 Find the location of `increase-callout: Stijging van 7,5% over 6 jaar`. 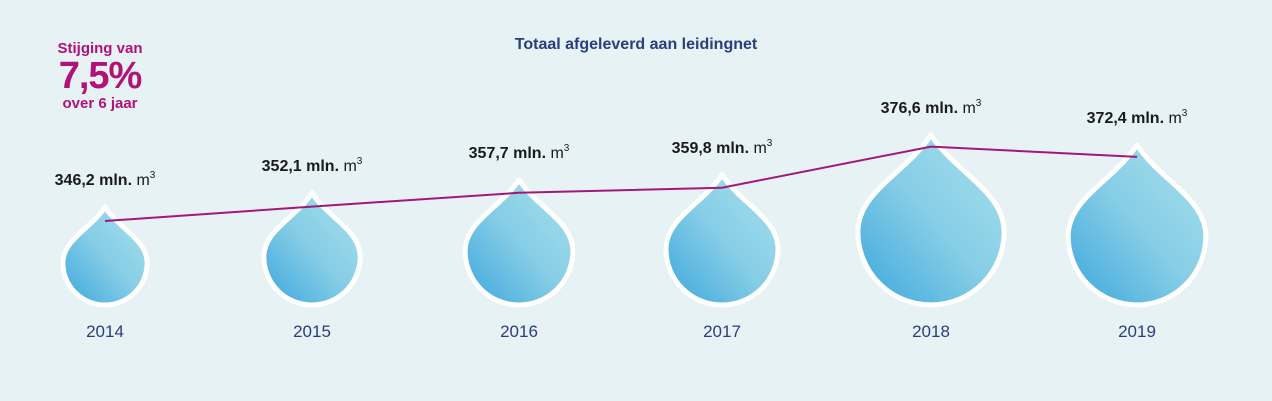

increase-callout: Stijging van 7,5% over 6 jaar is located at coordinates (100, 76).